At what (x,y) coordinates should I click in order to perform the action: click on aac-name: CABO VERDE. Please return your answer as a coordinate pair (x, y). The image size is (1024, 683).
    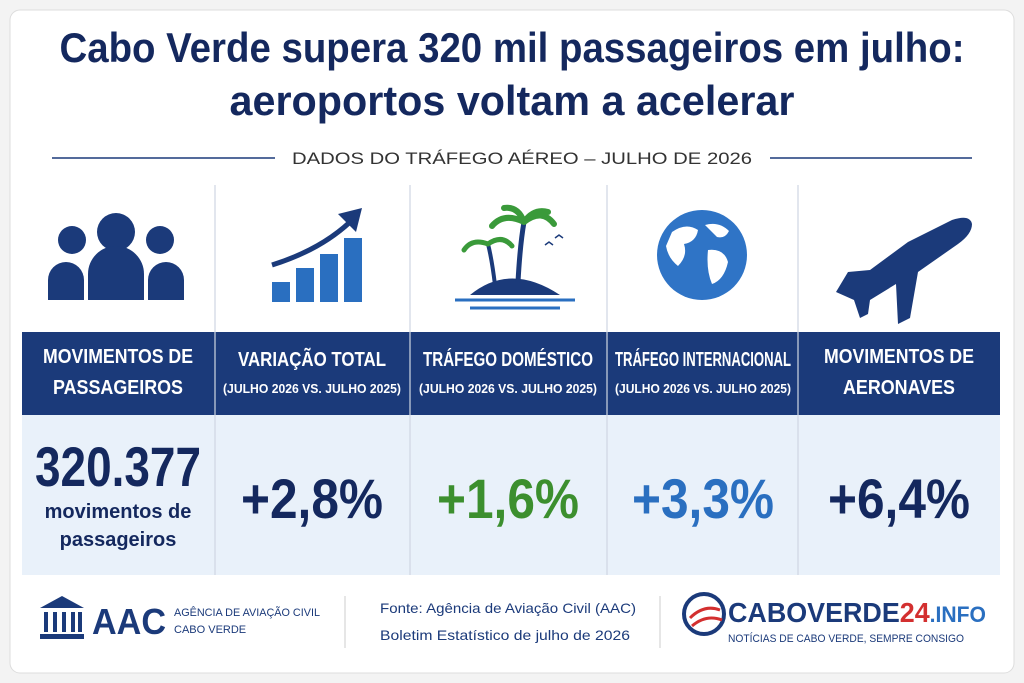
    Looking at the image, I should click on (210, 630).